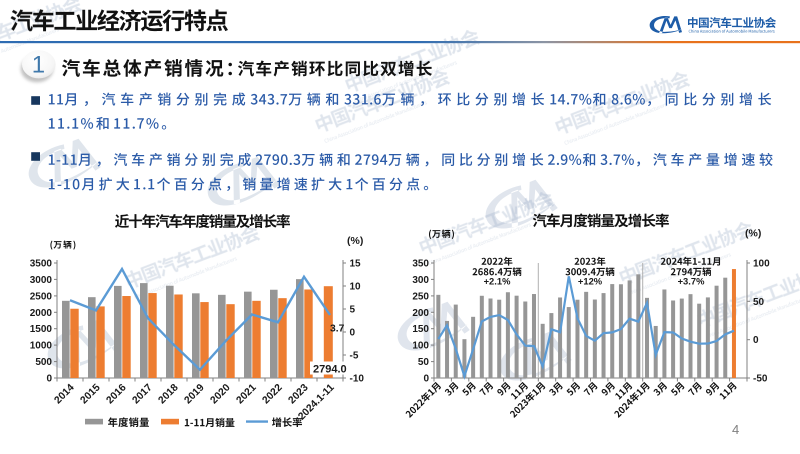 This screenshot has height=454, width=800. Describe the element at coordinates (356, 287) in the screenshot. I see `svg-text: 10` at that location.